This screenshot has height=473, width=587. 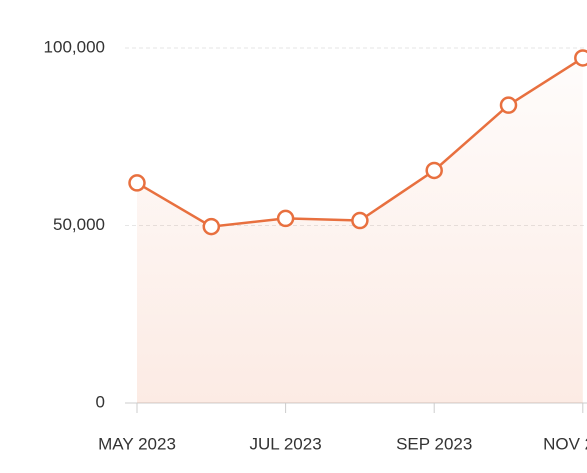 What do you see at coordinates (74, 46) in the screenshot?
I see `y-tick-label: 100,000` at bounding box center [74, 46].